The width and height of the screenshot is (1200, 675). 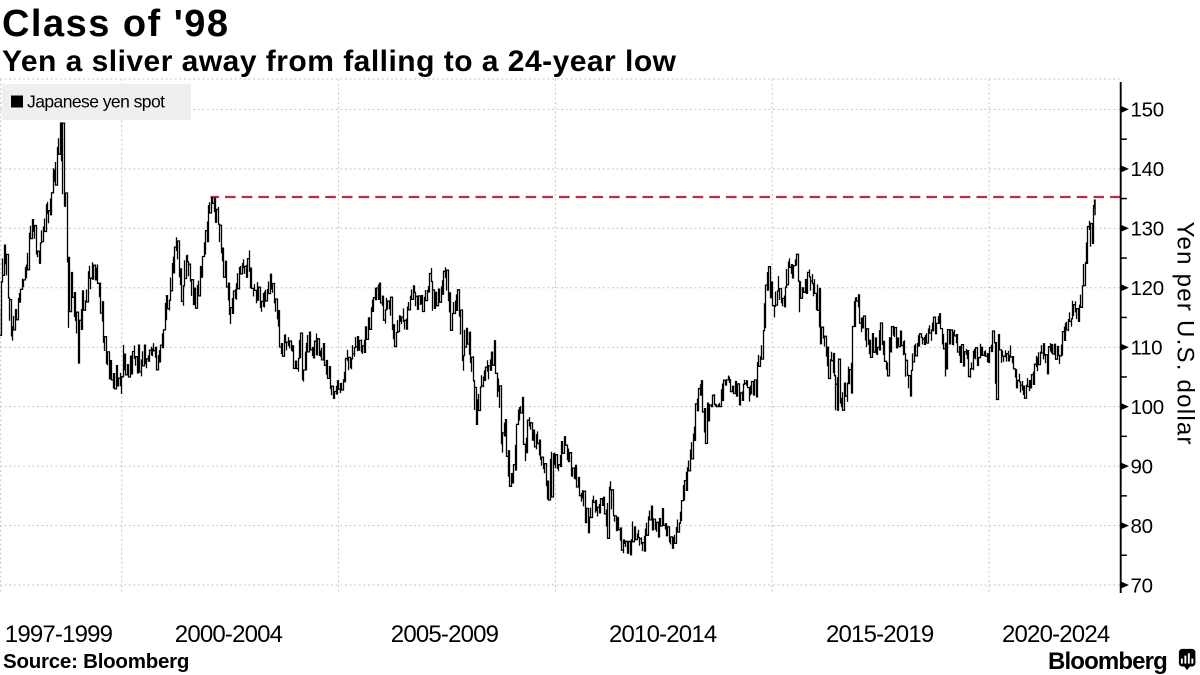 What do you see at coordinates (880, 634) in the screenshot?
I see `svg-text: 2015-2019` at bounding box center [880, 634].